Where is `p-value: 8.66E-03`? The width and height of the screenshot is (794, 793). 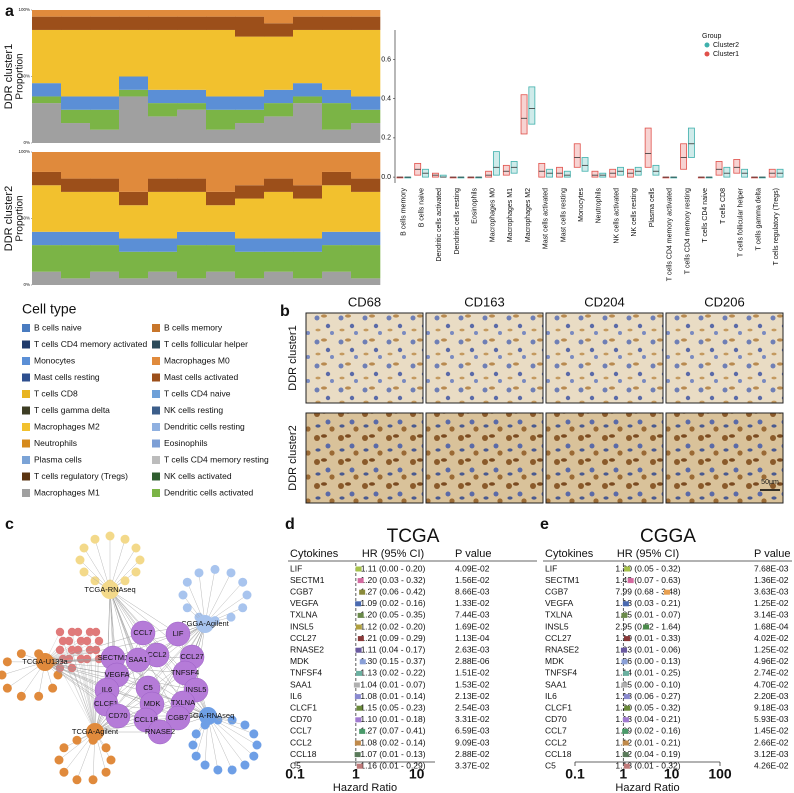
p-value: 8.66E-03 is located at coordinates (472, 591).